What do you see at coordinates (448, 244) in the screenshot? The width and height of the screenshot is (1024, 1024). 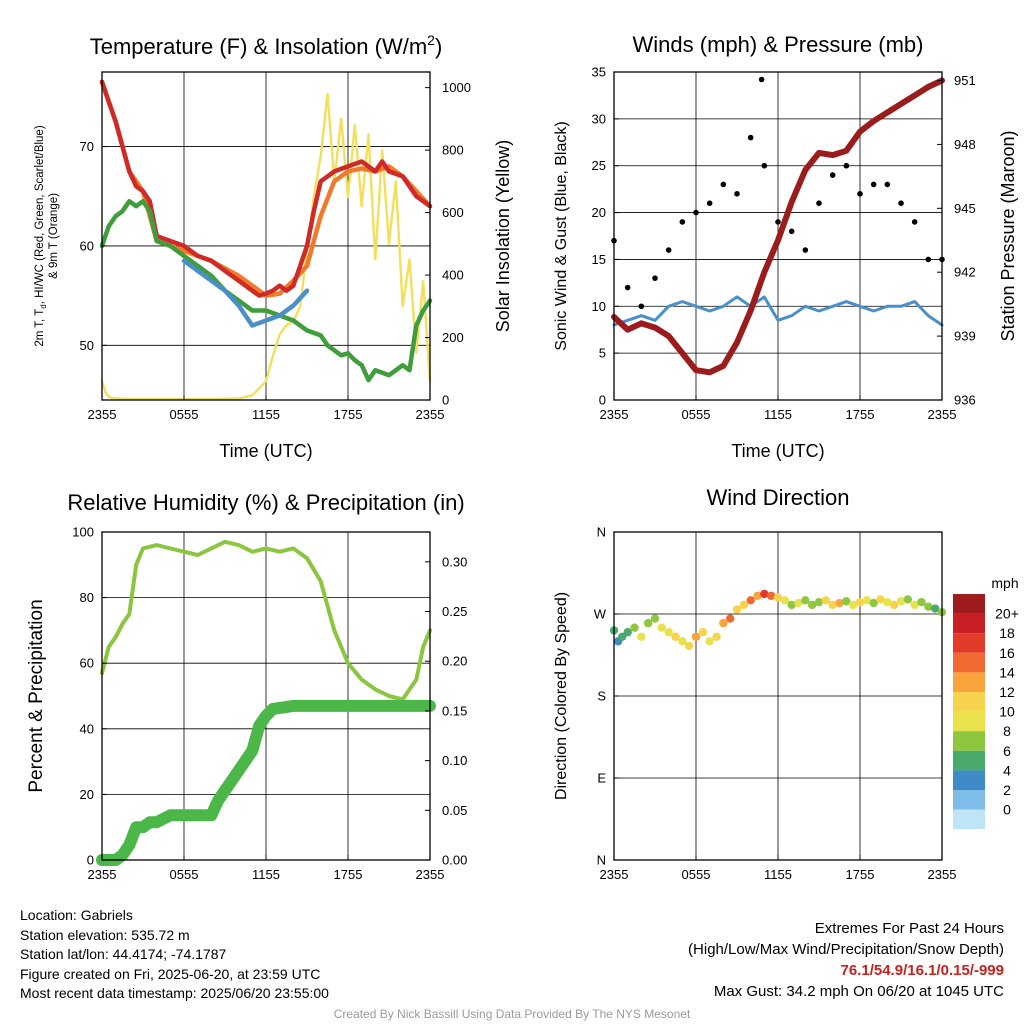 I see `insolation-y-ticks: 0 200 400 600 800 1000` at bounding box center [448, 244].